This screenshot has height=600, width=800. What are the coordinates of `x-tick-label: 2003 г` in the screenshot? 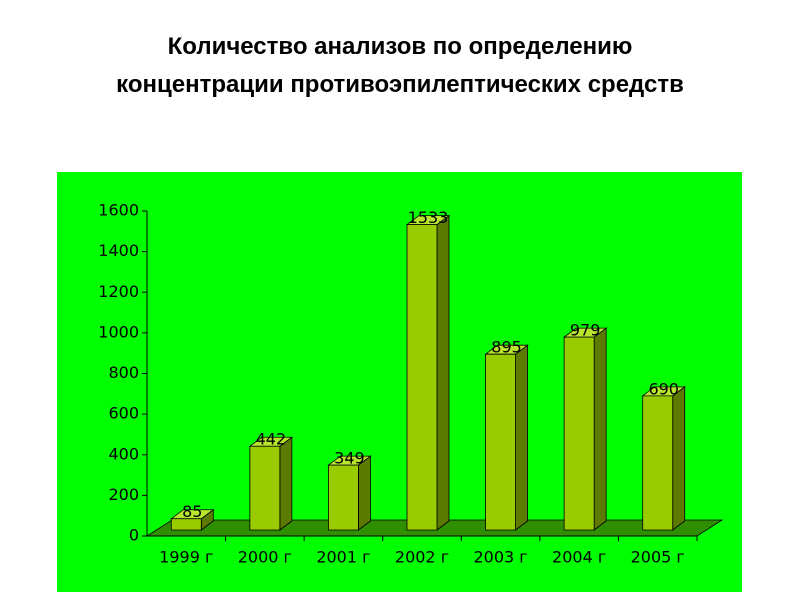 It's located at (500, 557).